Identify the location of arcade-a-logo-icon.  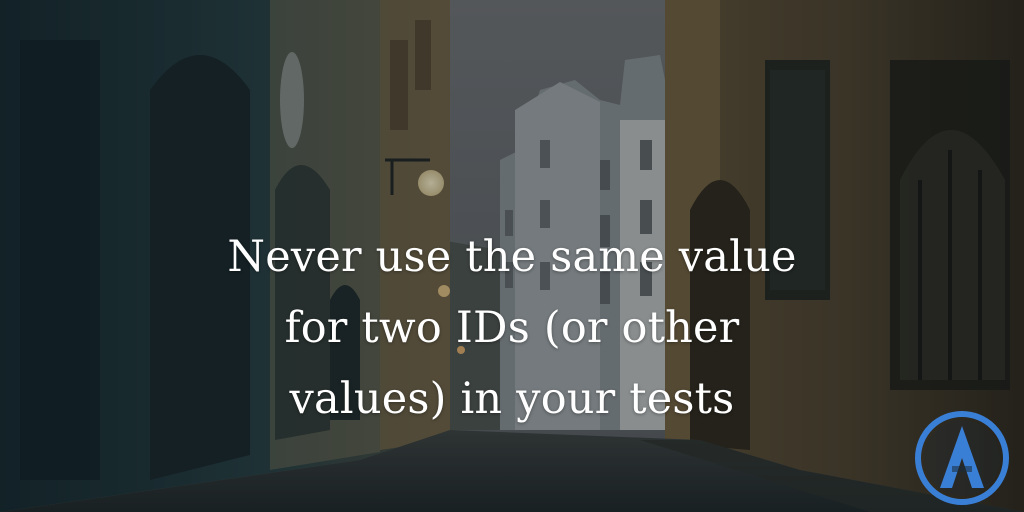
(962, 458).